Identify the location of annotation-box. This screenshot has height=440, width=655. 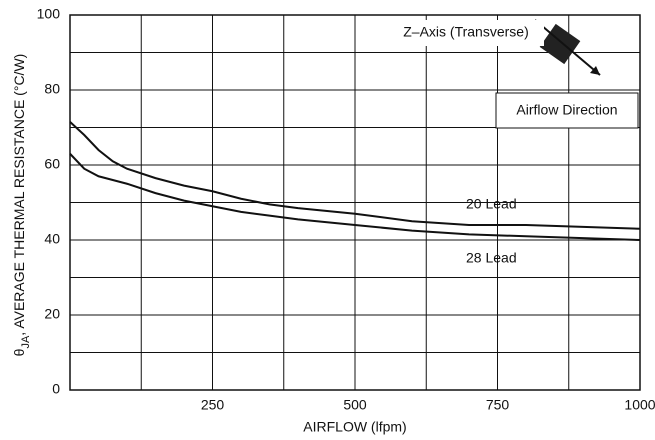
(567, 110).